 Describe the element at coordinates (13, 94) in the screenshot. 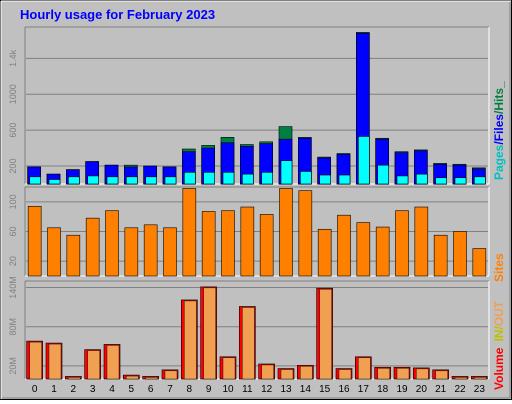

I see `hits-files-pages-y-tick-label: 1000` at that location.